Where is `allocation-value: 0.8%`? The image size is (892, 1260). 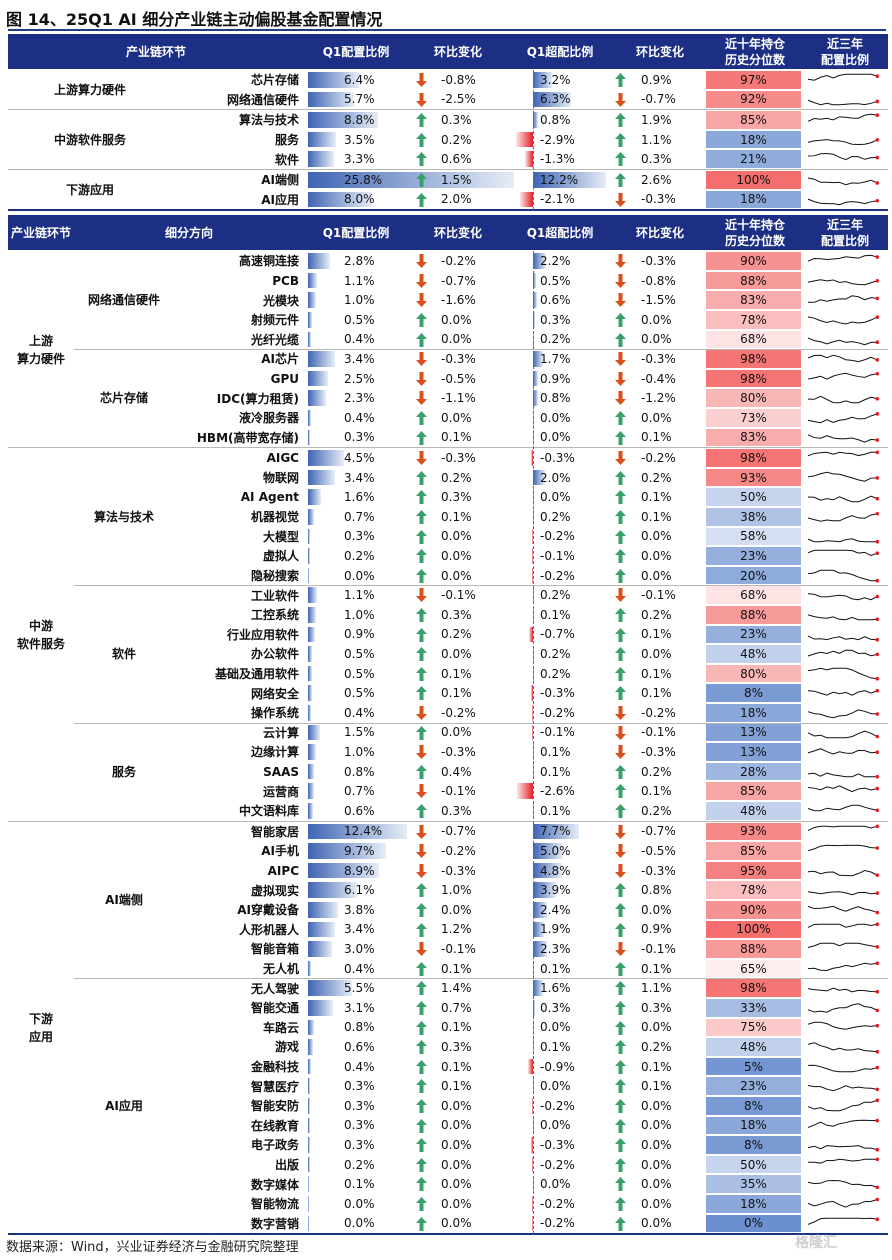
allocation-value: 0.8% is located at coordinates (359, 771).